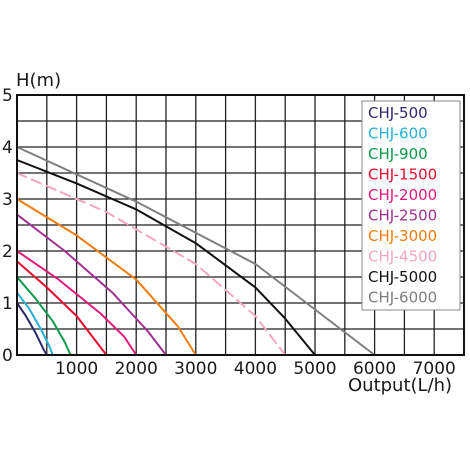 This screenshot has width=470, height=470. What do you see at coordinates (434, 369) in the screenshot?
I see `x-tick-label: 7000` at bounding box center [434, 369].